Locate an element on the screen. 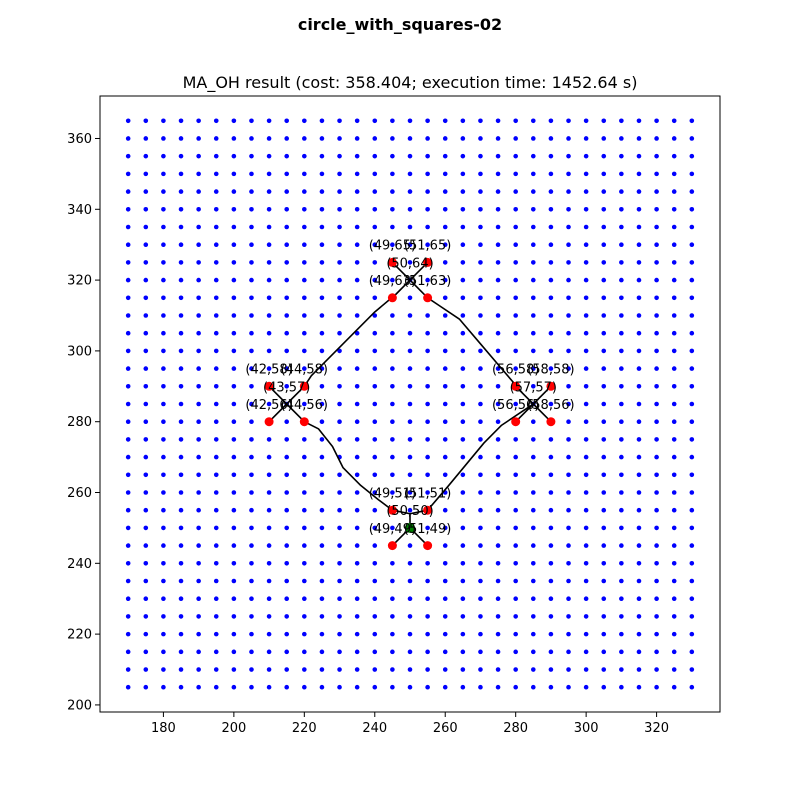 The height and width of the screenshot is (800, 800). point-label: (44,58) is located at coordinates (304, 370).